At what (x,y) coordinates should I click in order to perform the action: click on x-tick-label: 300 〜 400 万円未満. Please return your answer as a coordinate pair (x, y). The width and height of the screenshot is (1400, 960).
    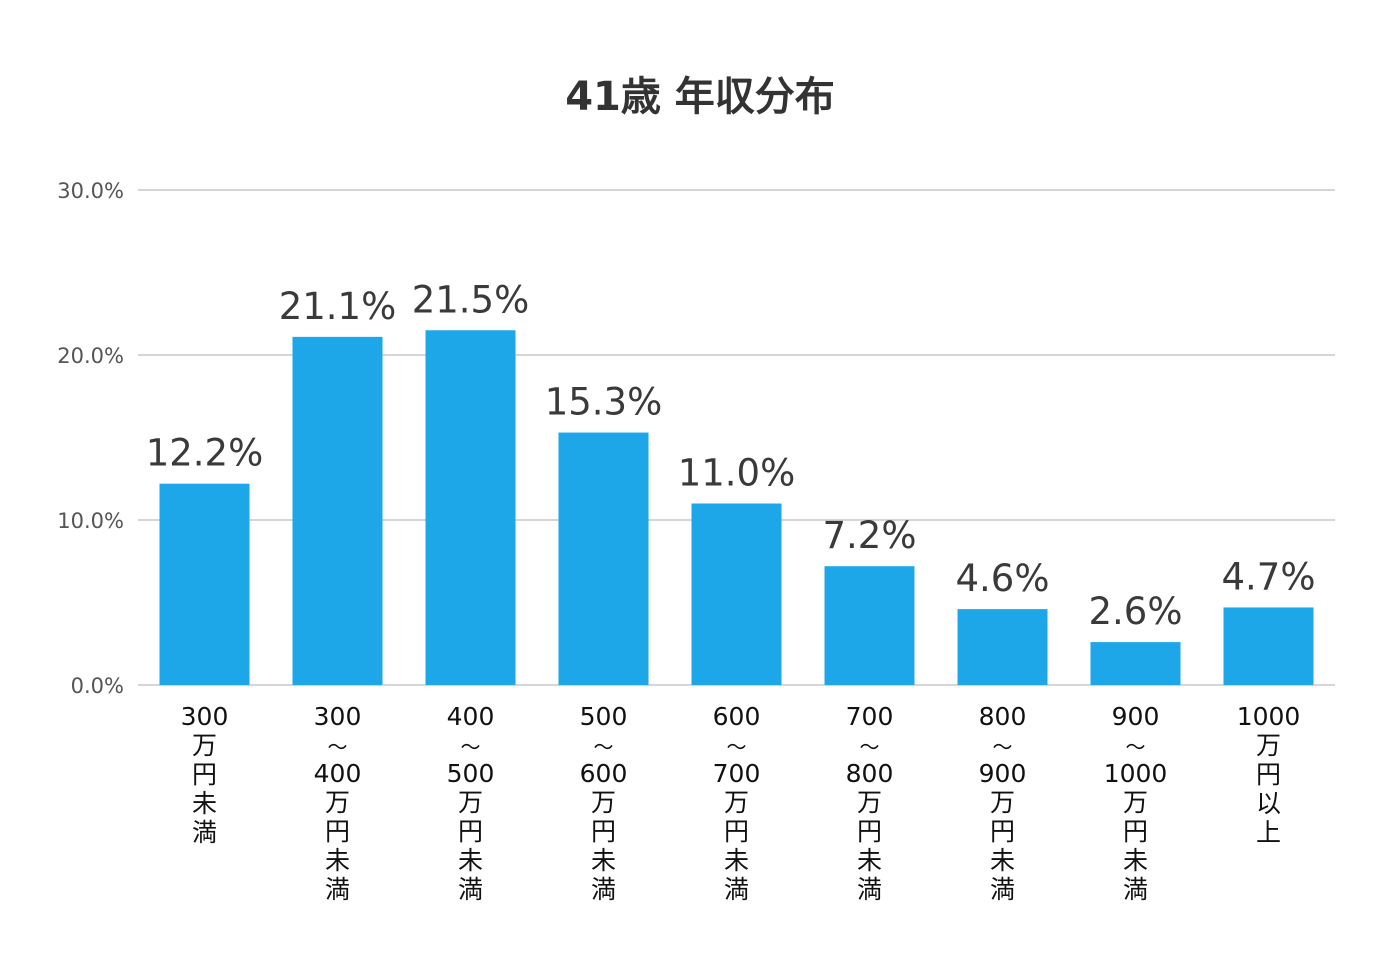
    Looking at the image, I should click on (338, 803).